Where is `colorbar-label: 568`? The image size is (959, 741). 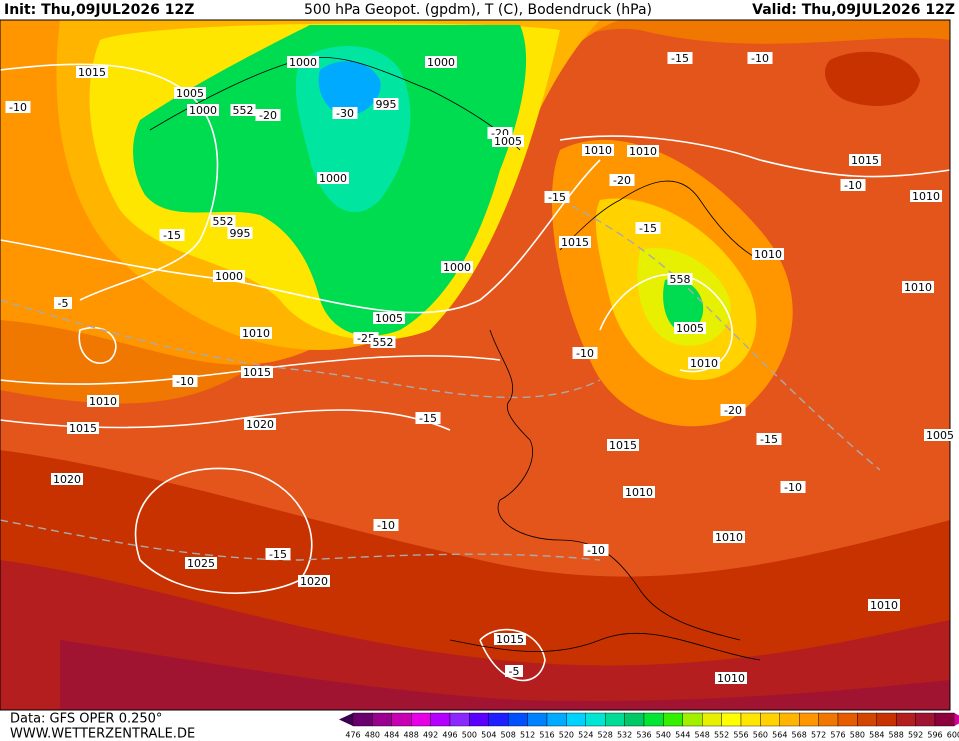
colorbar-label: 568 is located at coordinates (799, 735).